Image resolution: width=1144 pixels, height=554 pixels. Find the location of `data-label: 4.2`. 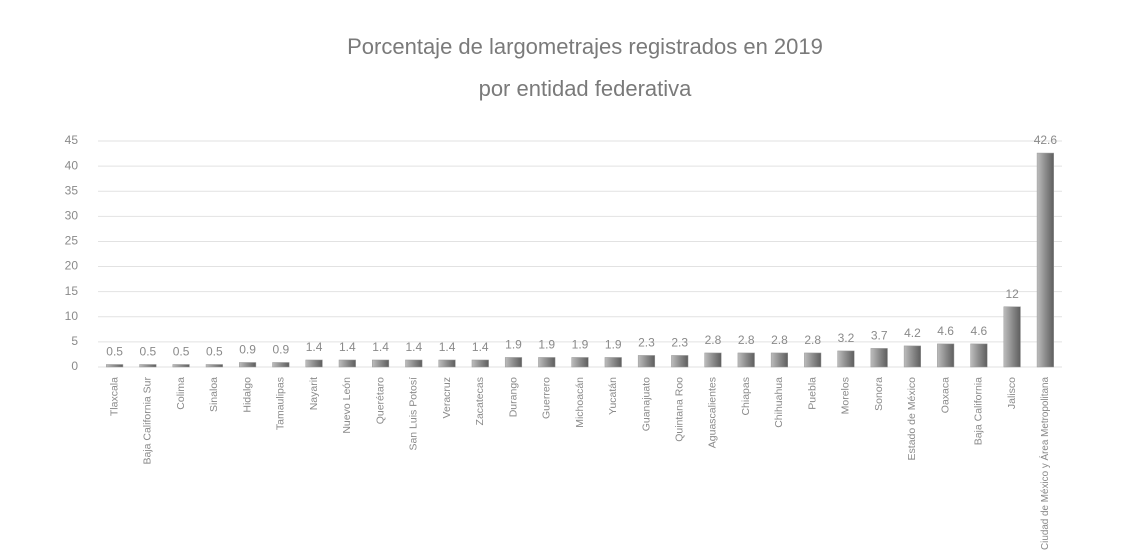

data-label: 4.2 is located at coordinates (912, 333).